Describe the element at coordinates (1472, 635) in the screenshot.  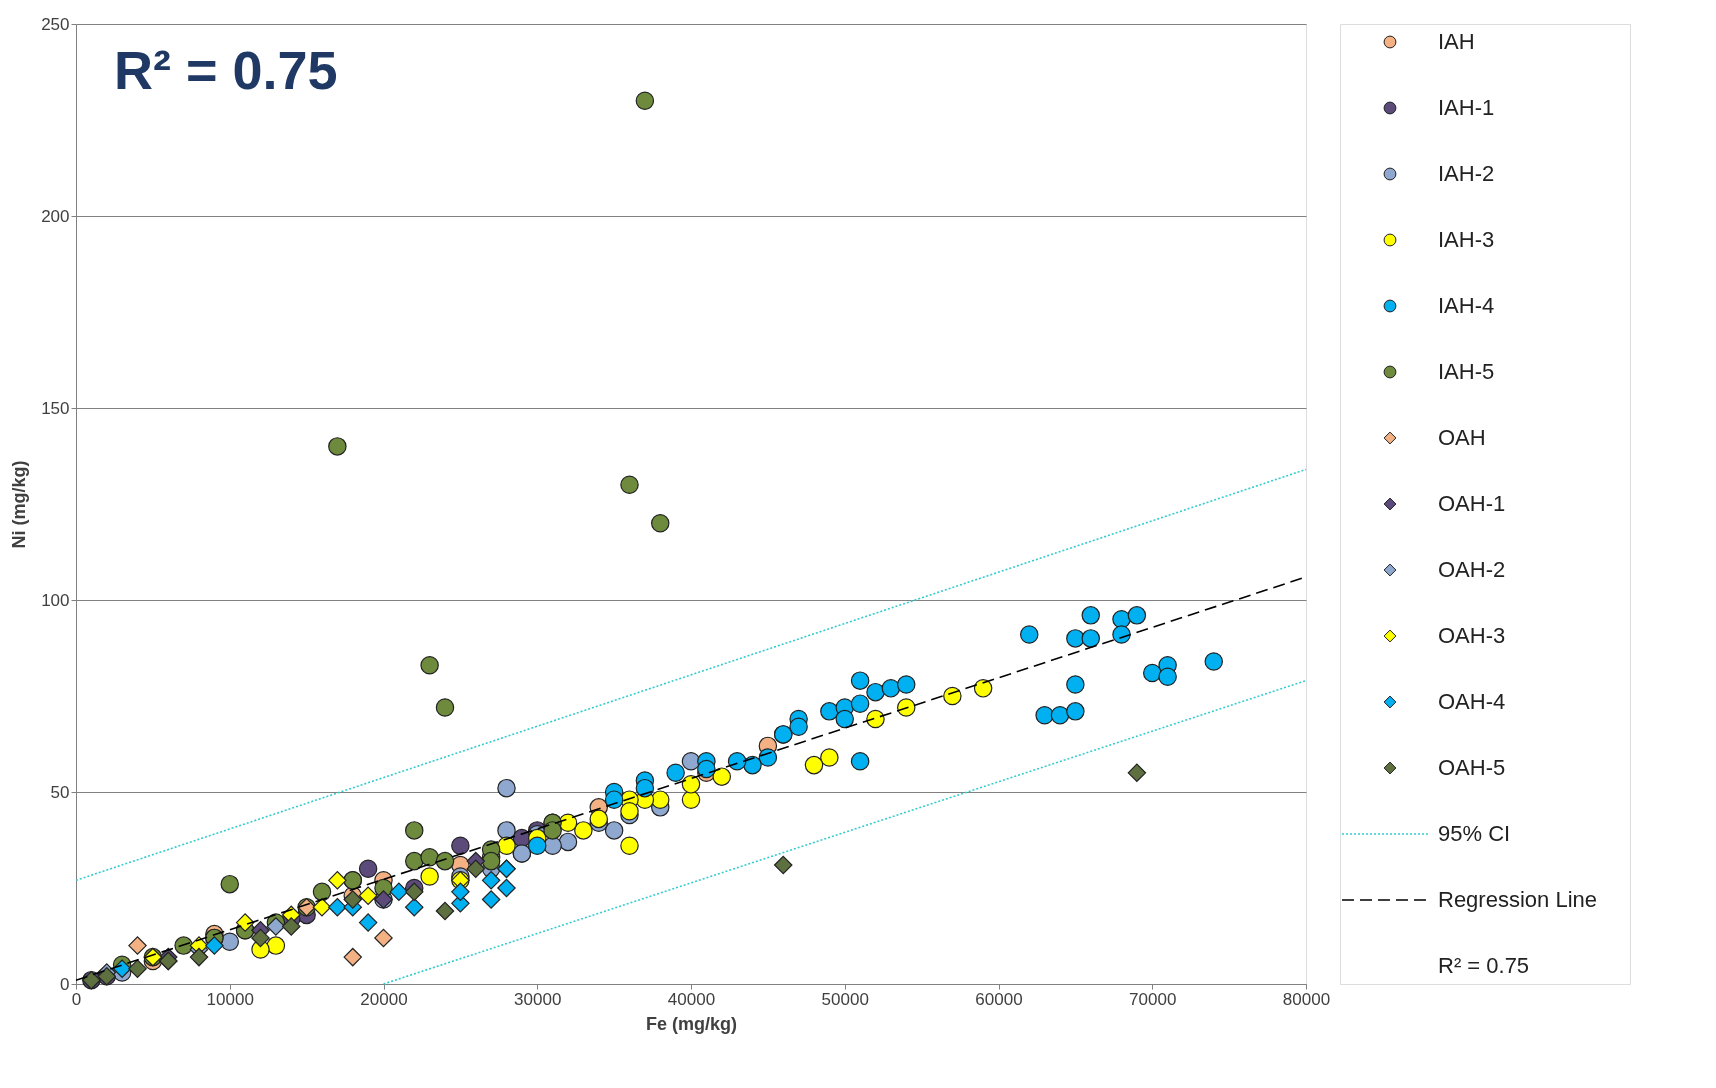
I see `legend-label: OAH-3` at that location.